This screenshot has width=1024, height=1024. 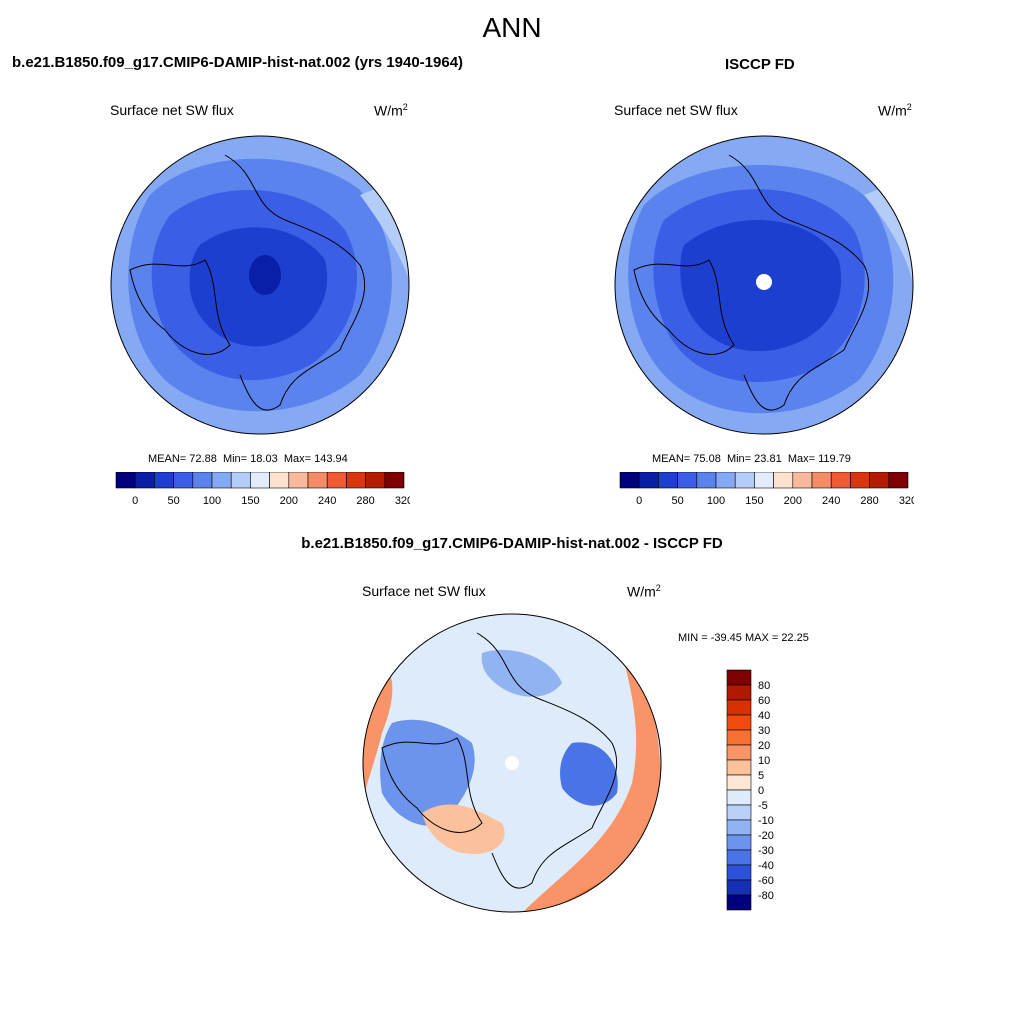 What do you see at coordinates (763, 806) in the screenshot?
I see `colorbar-tick-label: -5` at bounding box center [763, 806].